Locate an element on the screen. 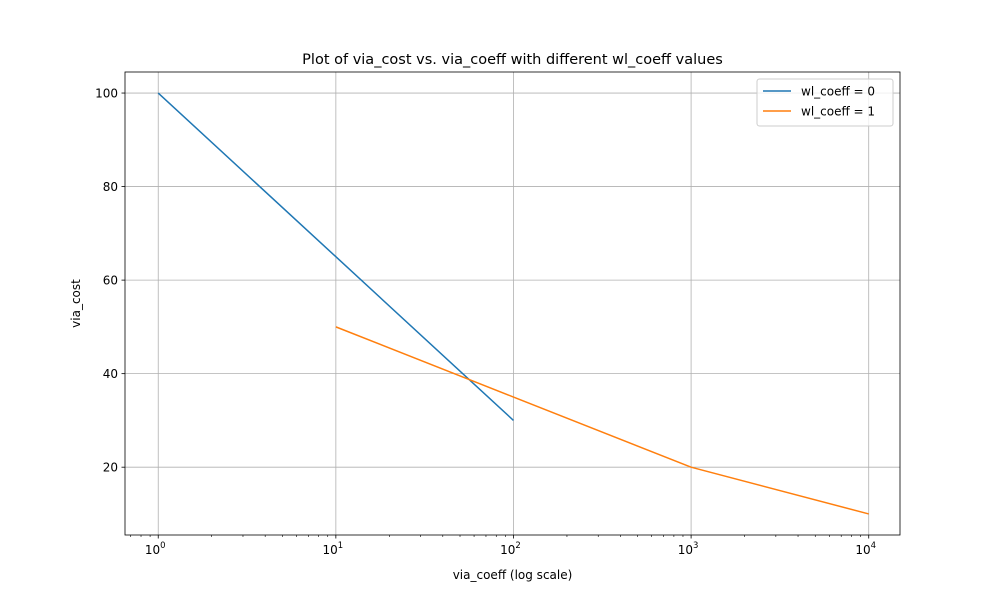 The height and width of the screenshot is (600, 1000). legend-label-2: wl_coeff = 1 is located at coordinates (838, 112).